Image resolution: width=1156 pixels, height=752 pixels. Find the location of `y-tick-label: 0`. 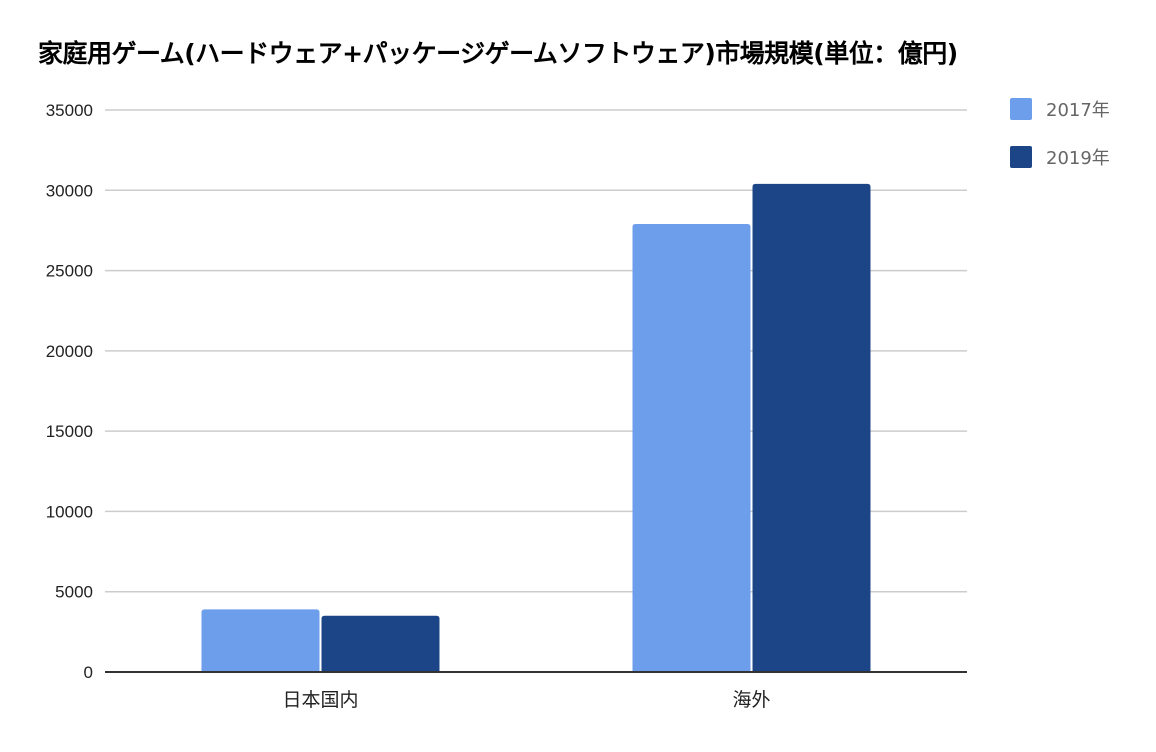

y-tick-label: 0 is located at coordinates (88, 672).